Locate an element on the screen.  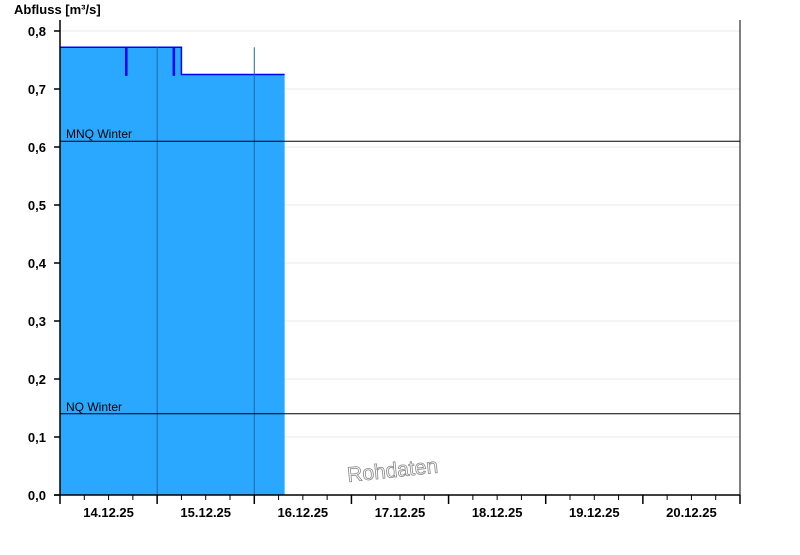
y-tick-label: 0,0 is located at coordinates (37, 495).